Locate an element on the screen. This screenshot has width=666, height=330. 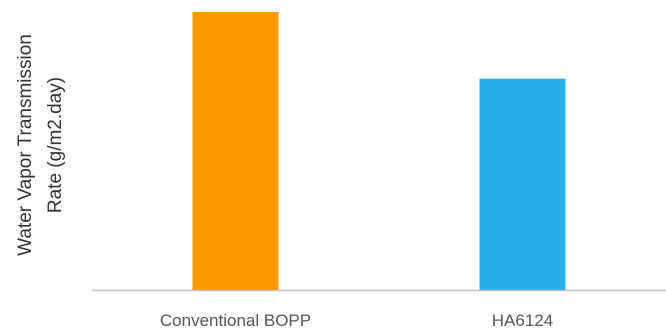
x-axis-ticks: Conventional BOPP HA6124 is located at coordinates (356, 320).